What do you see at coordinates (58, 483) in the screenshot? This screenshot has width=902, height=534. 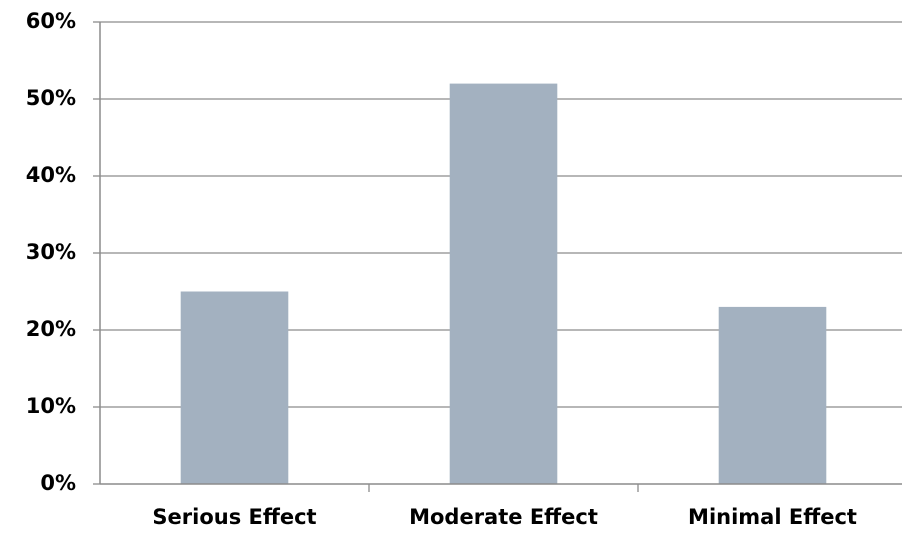 I see `y-tick-label: 0%` at bounding box center [58, 483].